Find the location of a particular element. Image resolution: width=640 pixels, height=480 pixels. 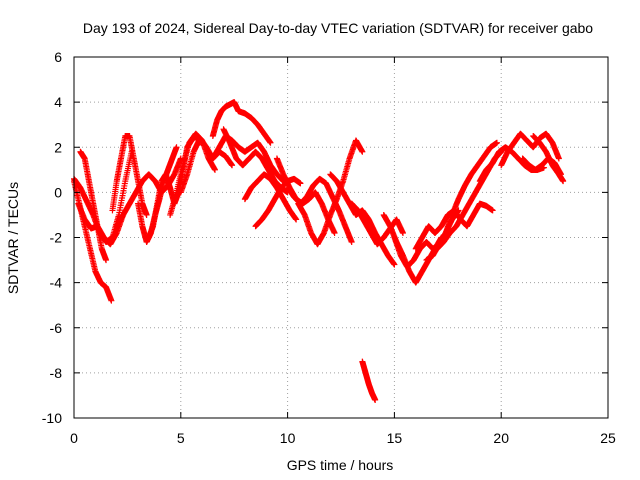

y-tick-label: -2 is located at coordinates (56, 238).